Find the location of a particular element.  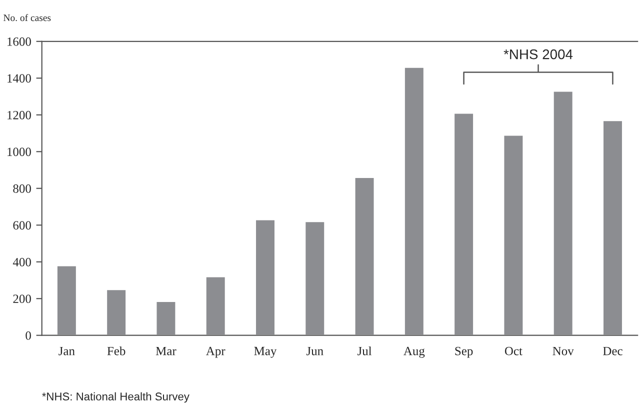

x-tick-label: Jul is located at coordinates (365, 351).